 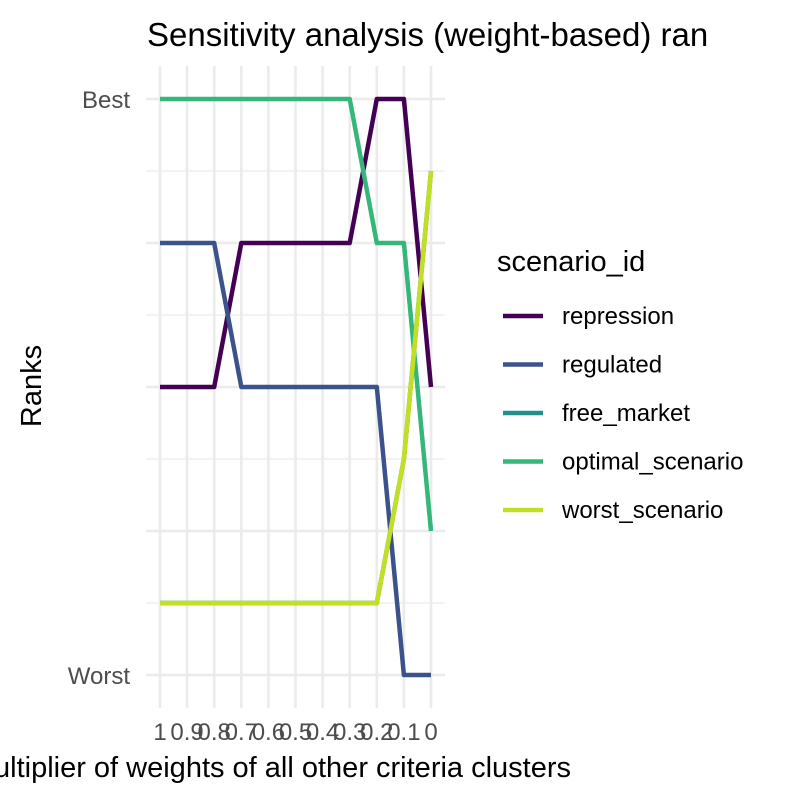 I want to click on x-tick-label: 0.8, so click(x=214, y=732).